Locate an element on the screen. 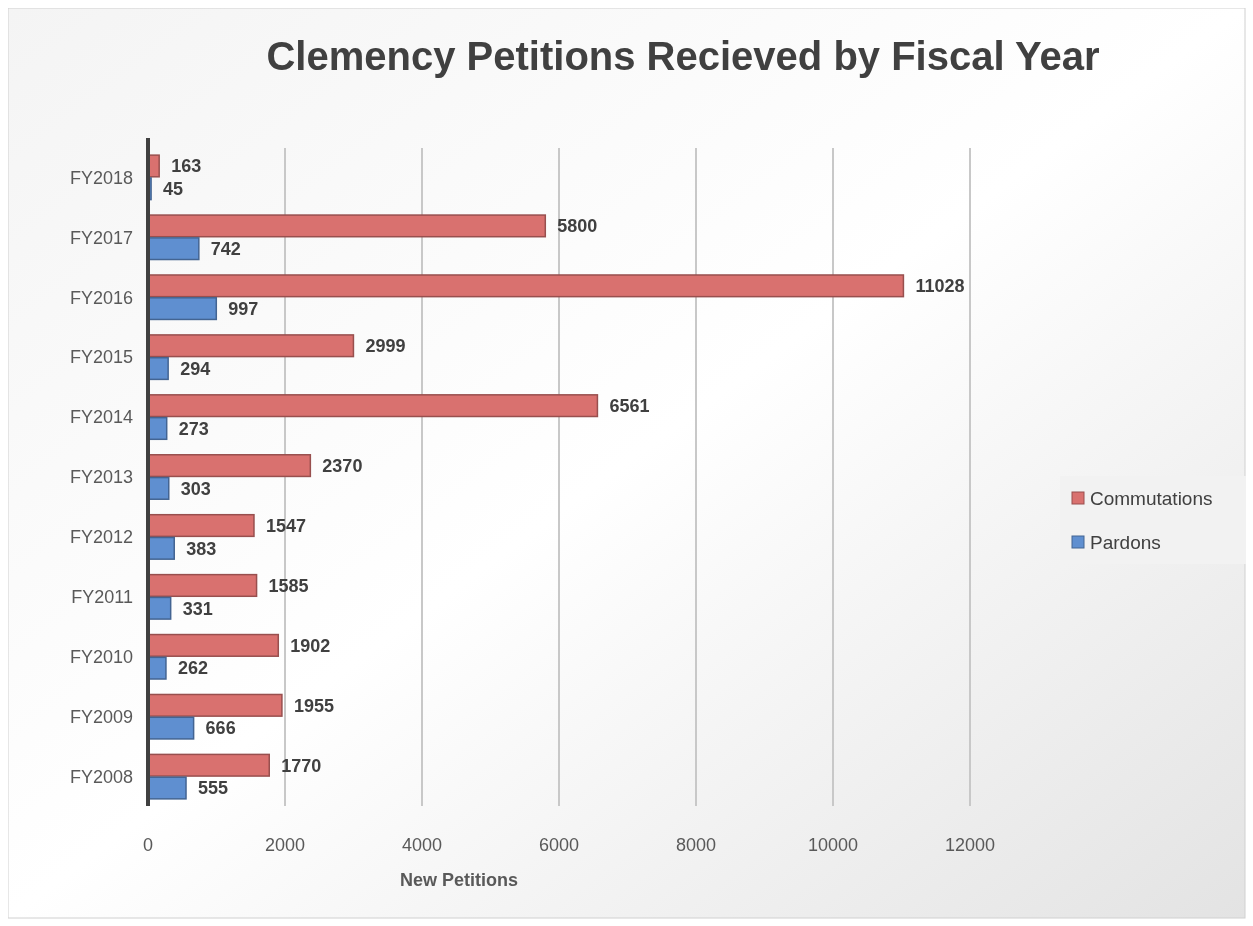 Image resolution: width=1253 pixels, height=926 pixels. x-tick-label: 10000 is located at coordinates (833, 845).